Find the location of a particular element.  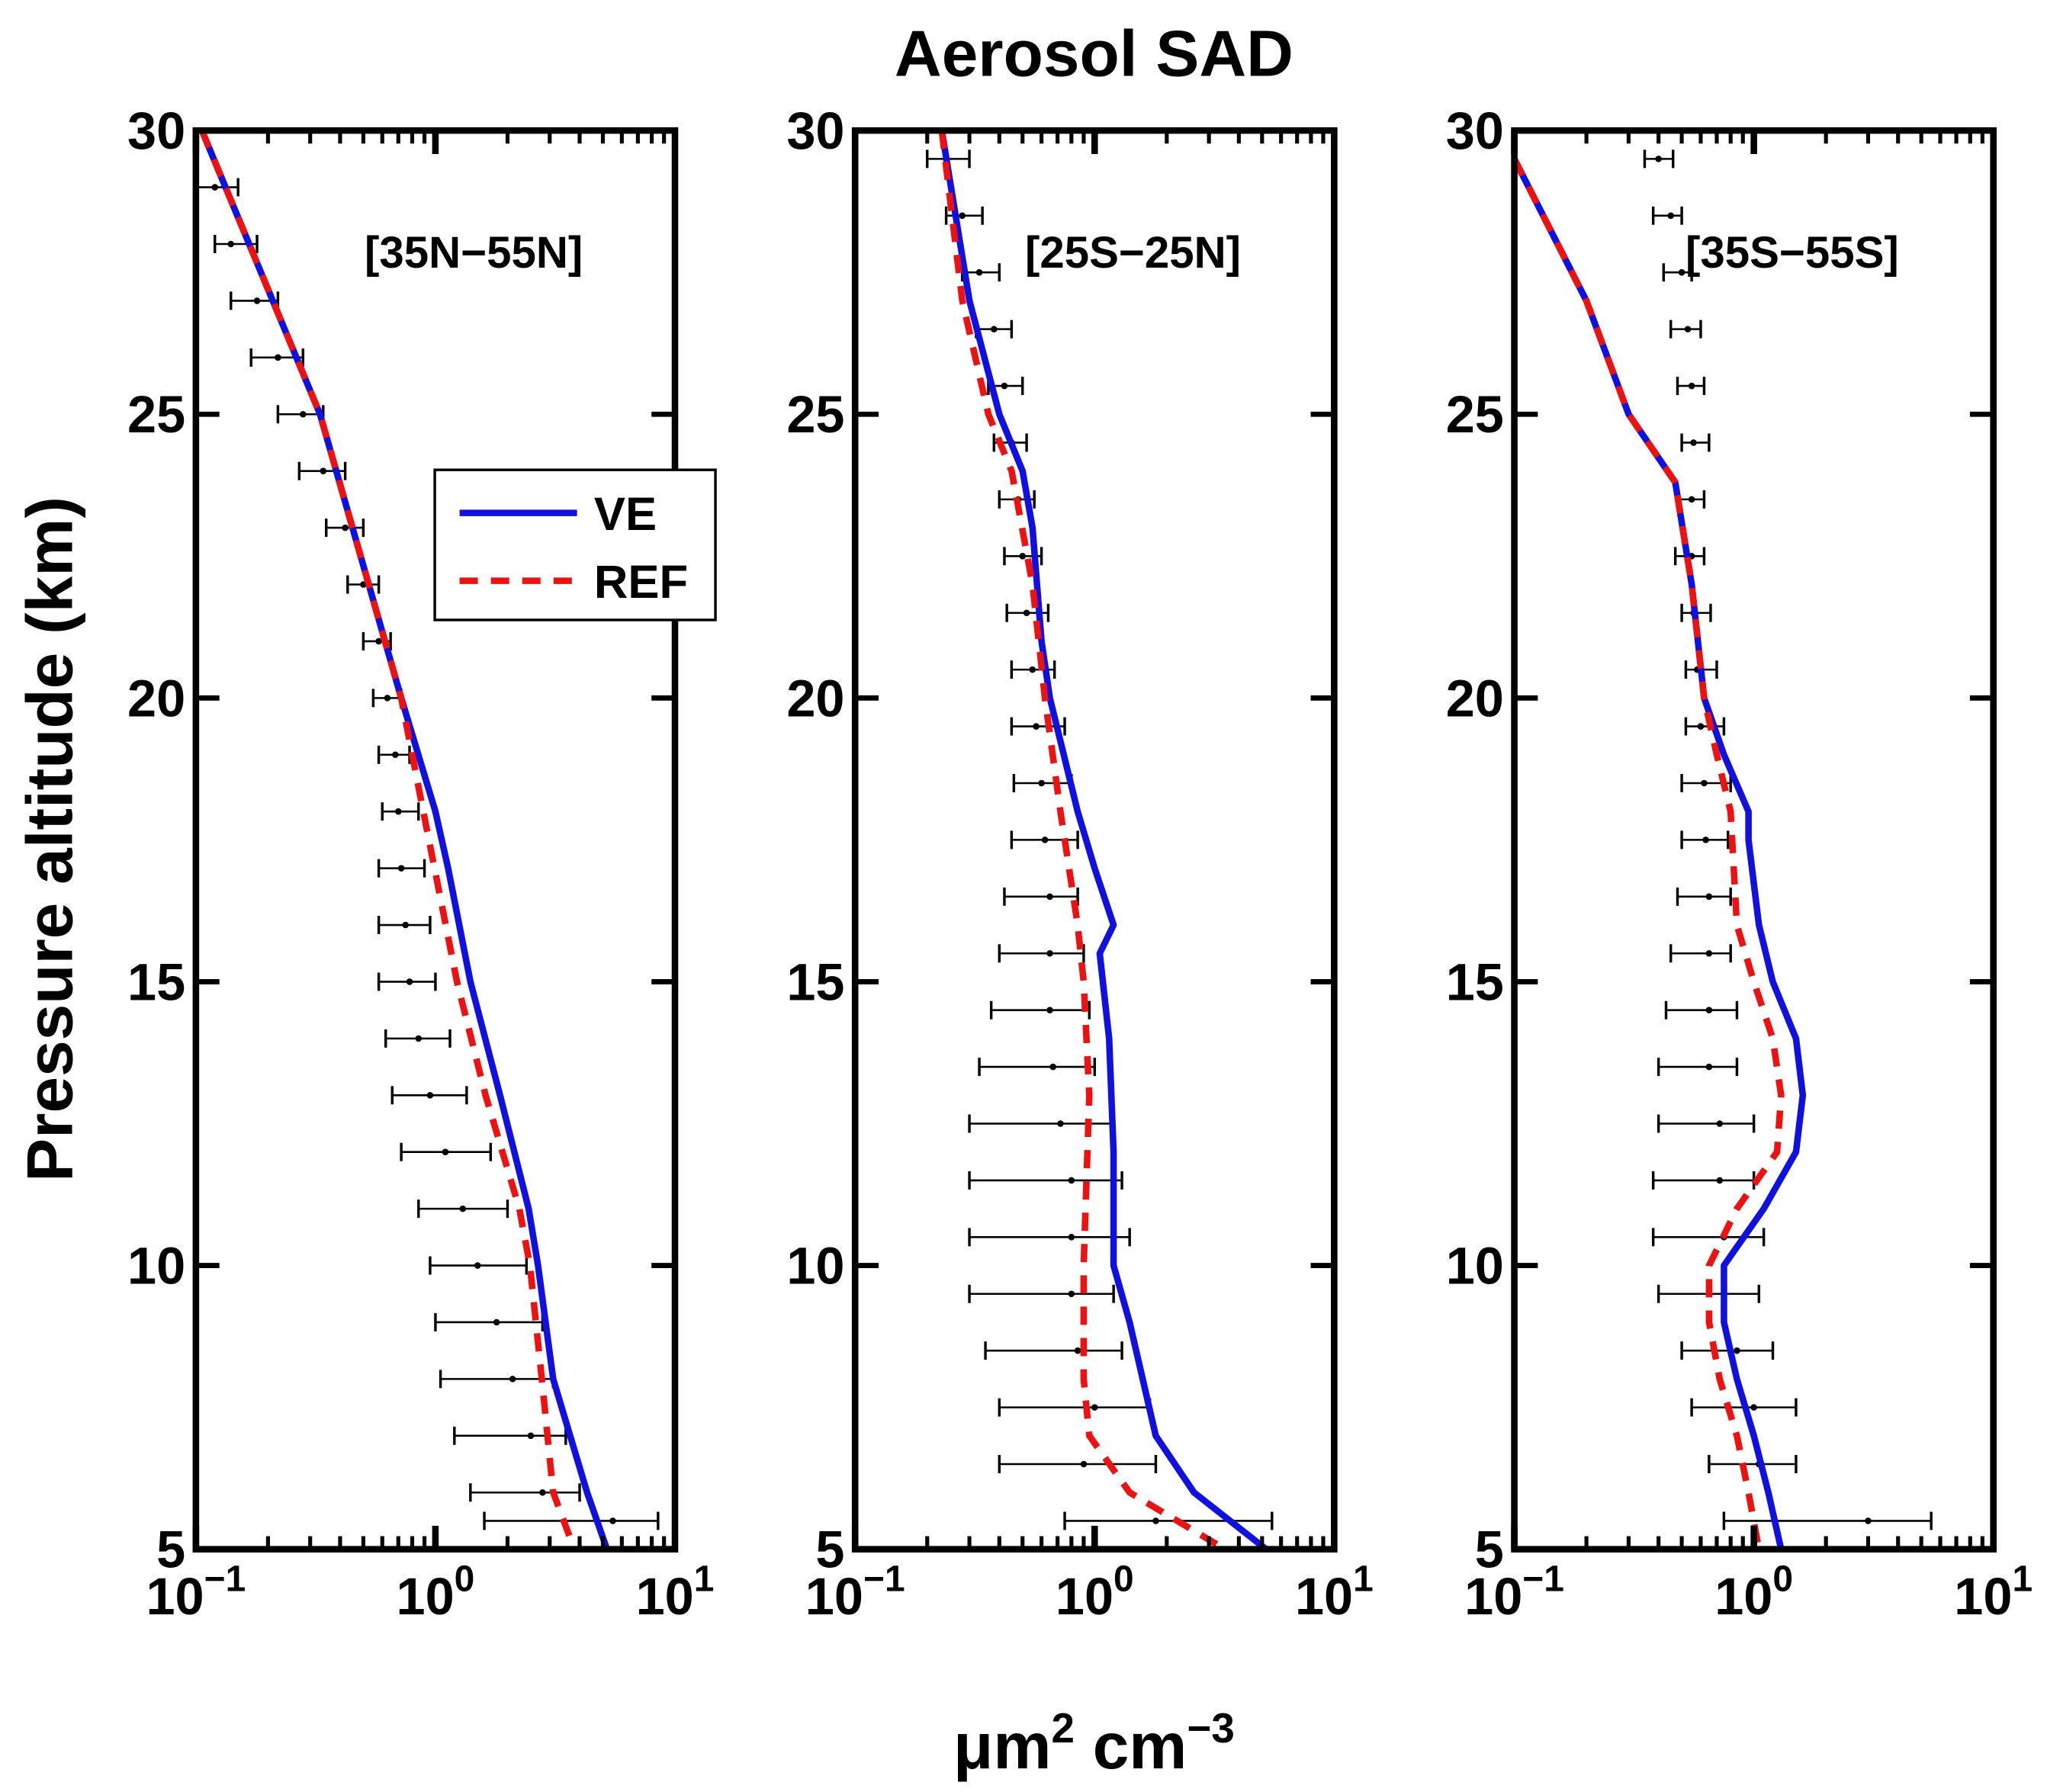

model-lines is located at coordinates (1660, 853).